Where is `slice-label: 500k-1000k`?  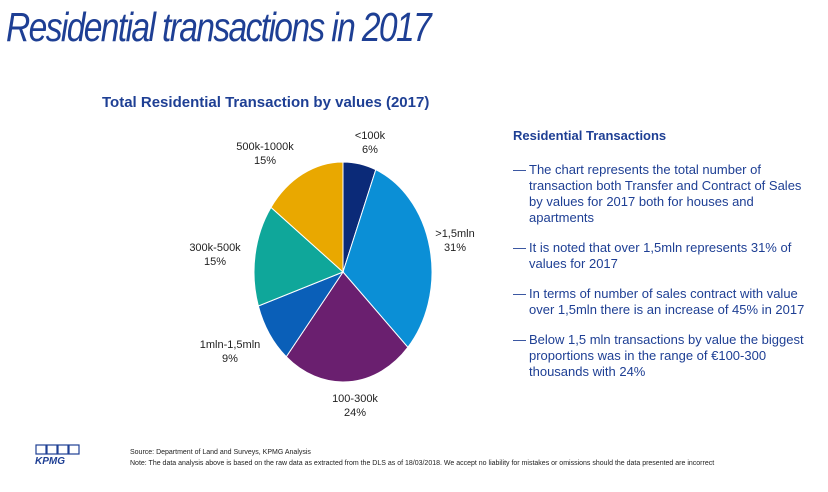 slice-label: 500k-1000k is located at coordinates (265, 147).